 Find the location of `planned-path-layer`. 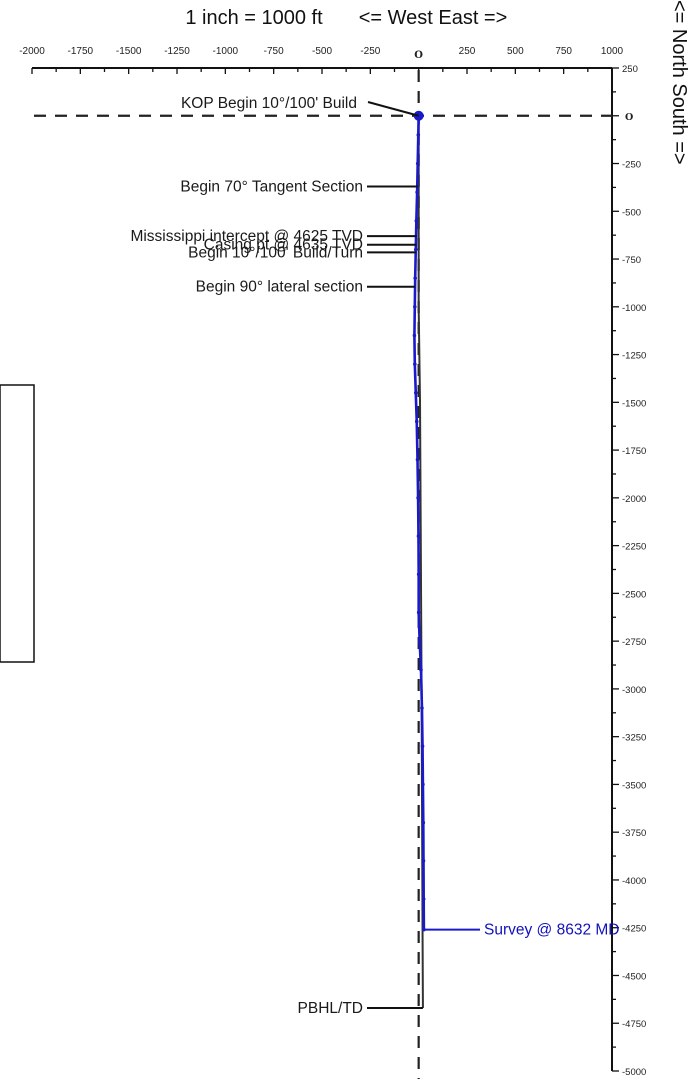

planned-path-layer is located at coordinates (420, 561).